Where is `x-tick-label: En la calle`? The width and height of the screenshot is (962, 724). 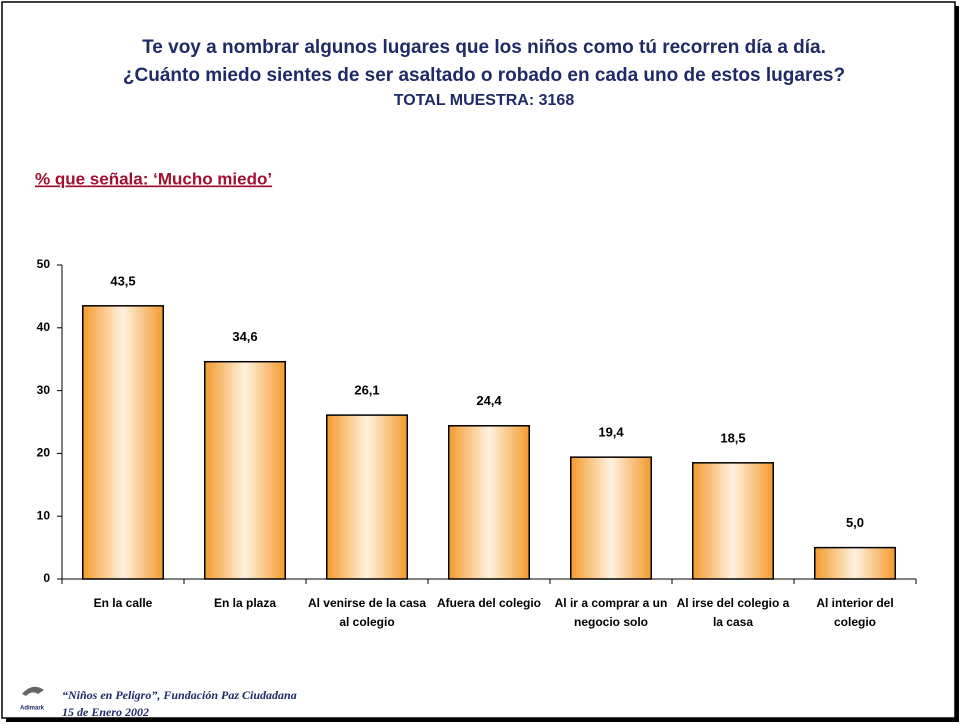
x-tick-label: En la calle is located at coordinates (123, 603).